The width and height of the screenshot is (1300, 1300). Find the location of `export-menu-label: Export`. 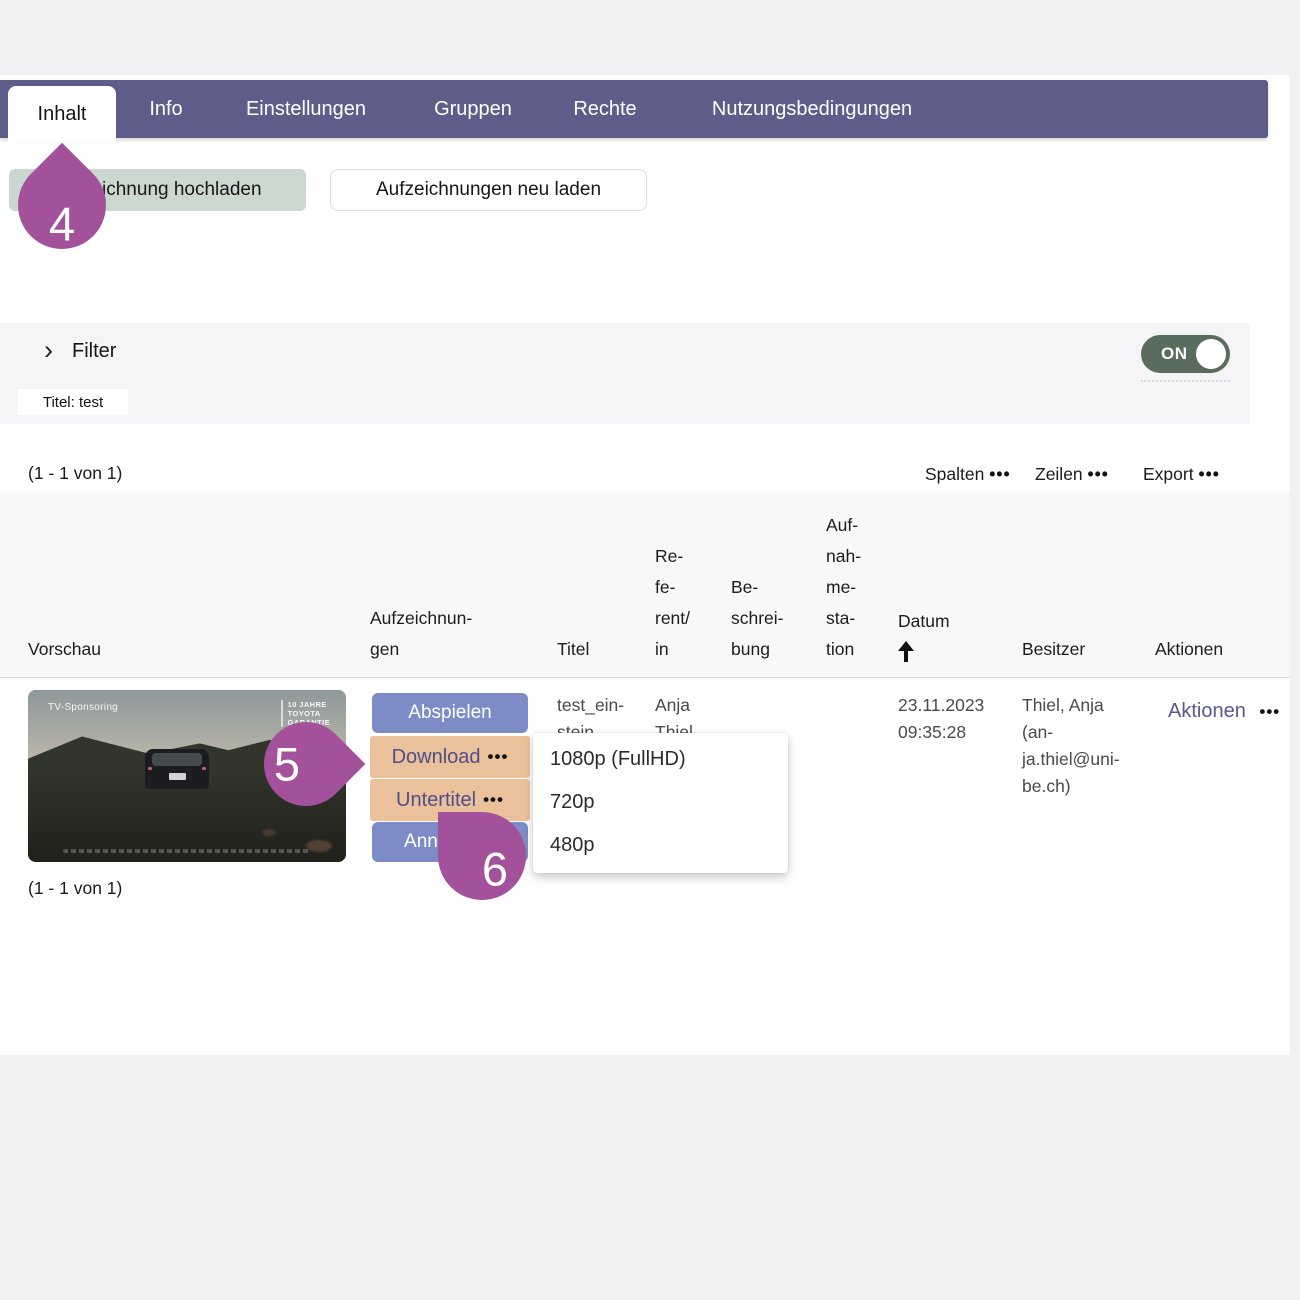

export-menu-label: Export is located at coordinates (1168, 474).